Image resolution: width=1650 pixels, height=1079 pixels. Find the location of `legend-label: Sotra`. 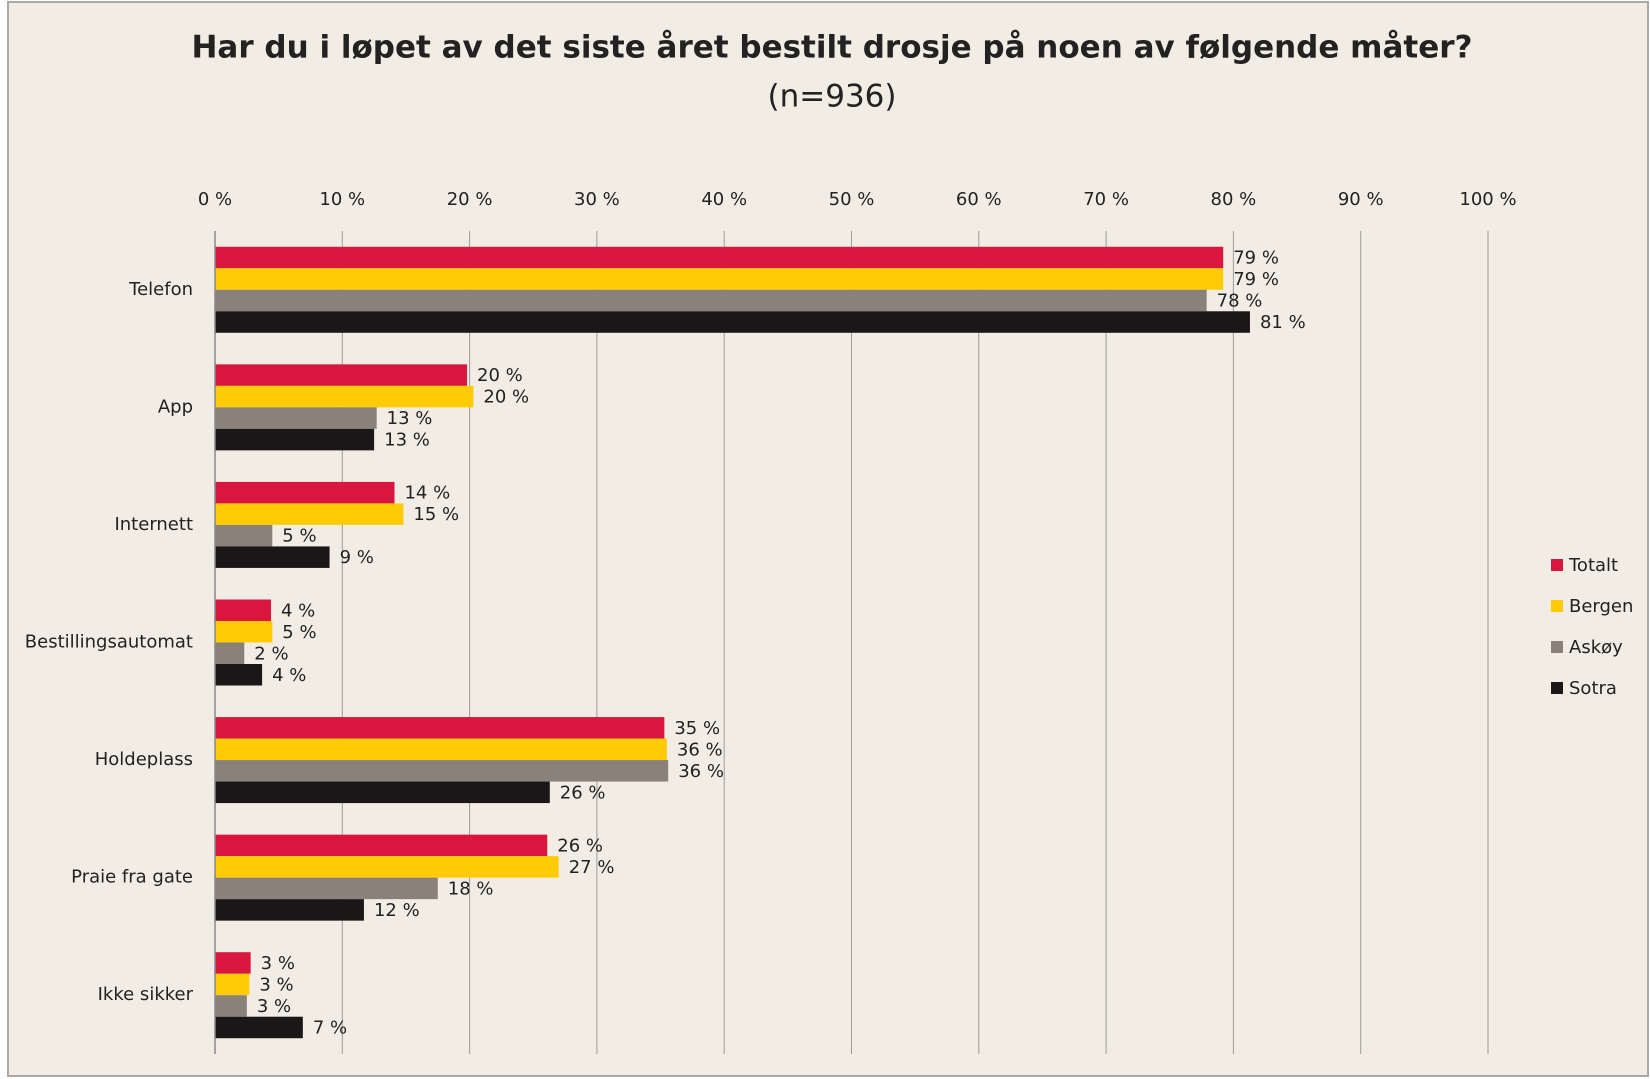

legend-label: Sotra is located at coordinates (1593, 688).